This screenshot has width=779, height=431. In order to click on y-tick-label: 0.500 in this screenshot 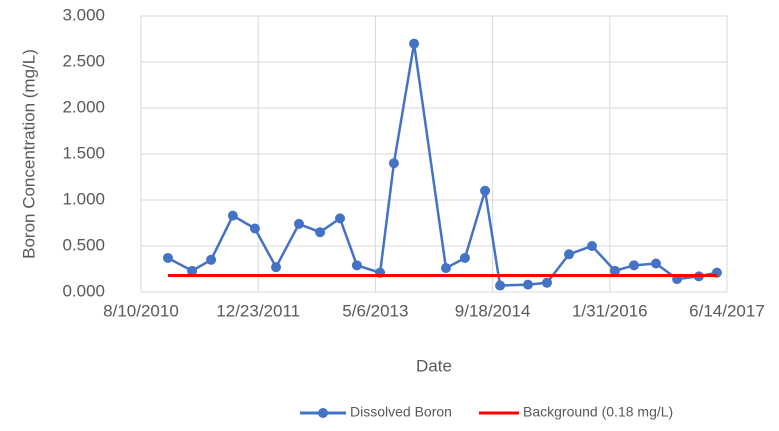, I will do `click(83, 244)`.